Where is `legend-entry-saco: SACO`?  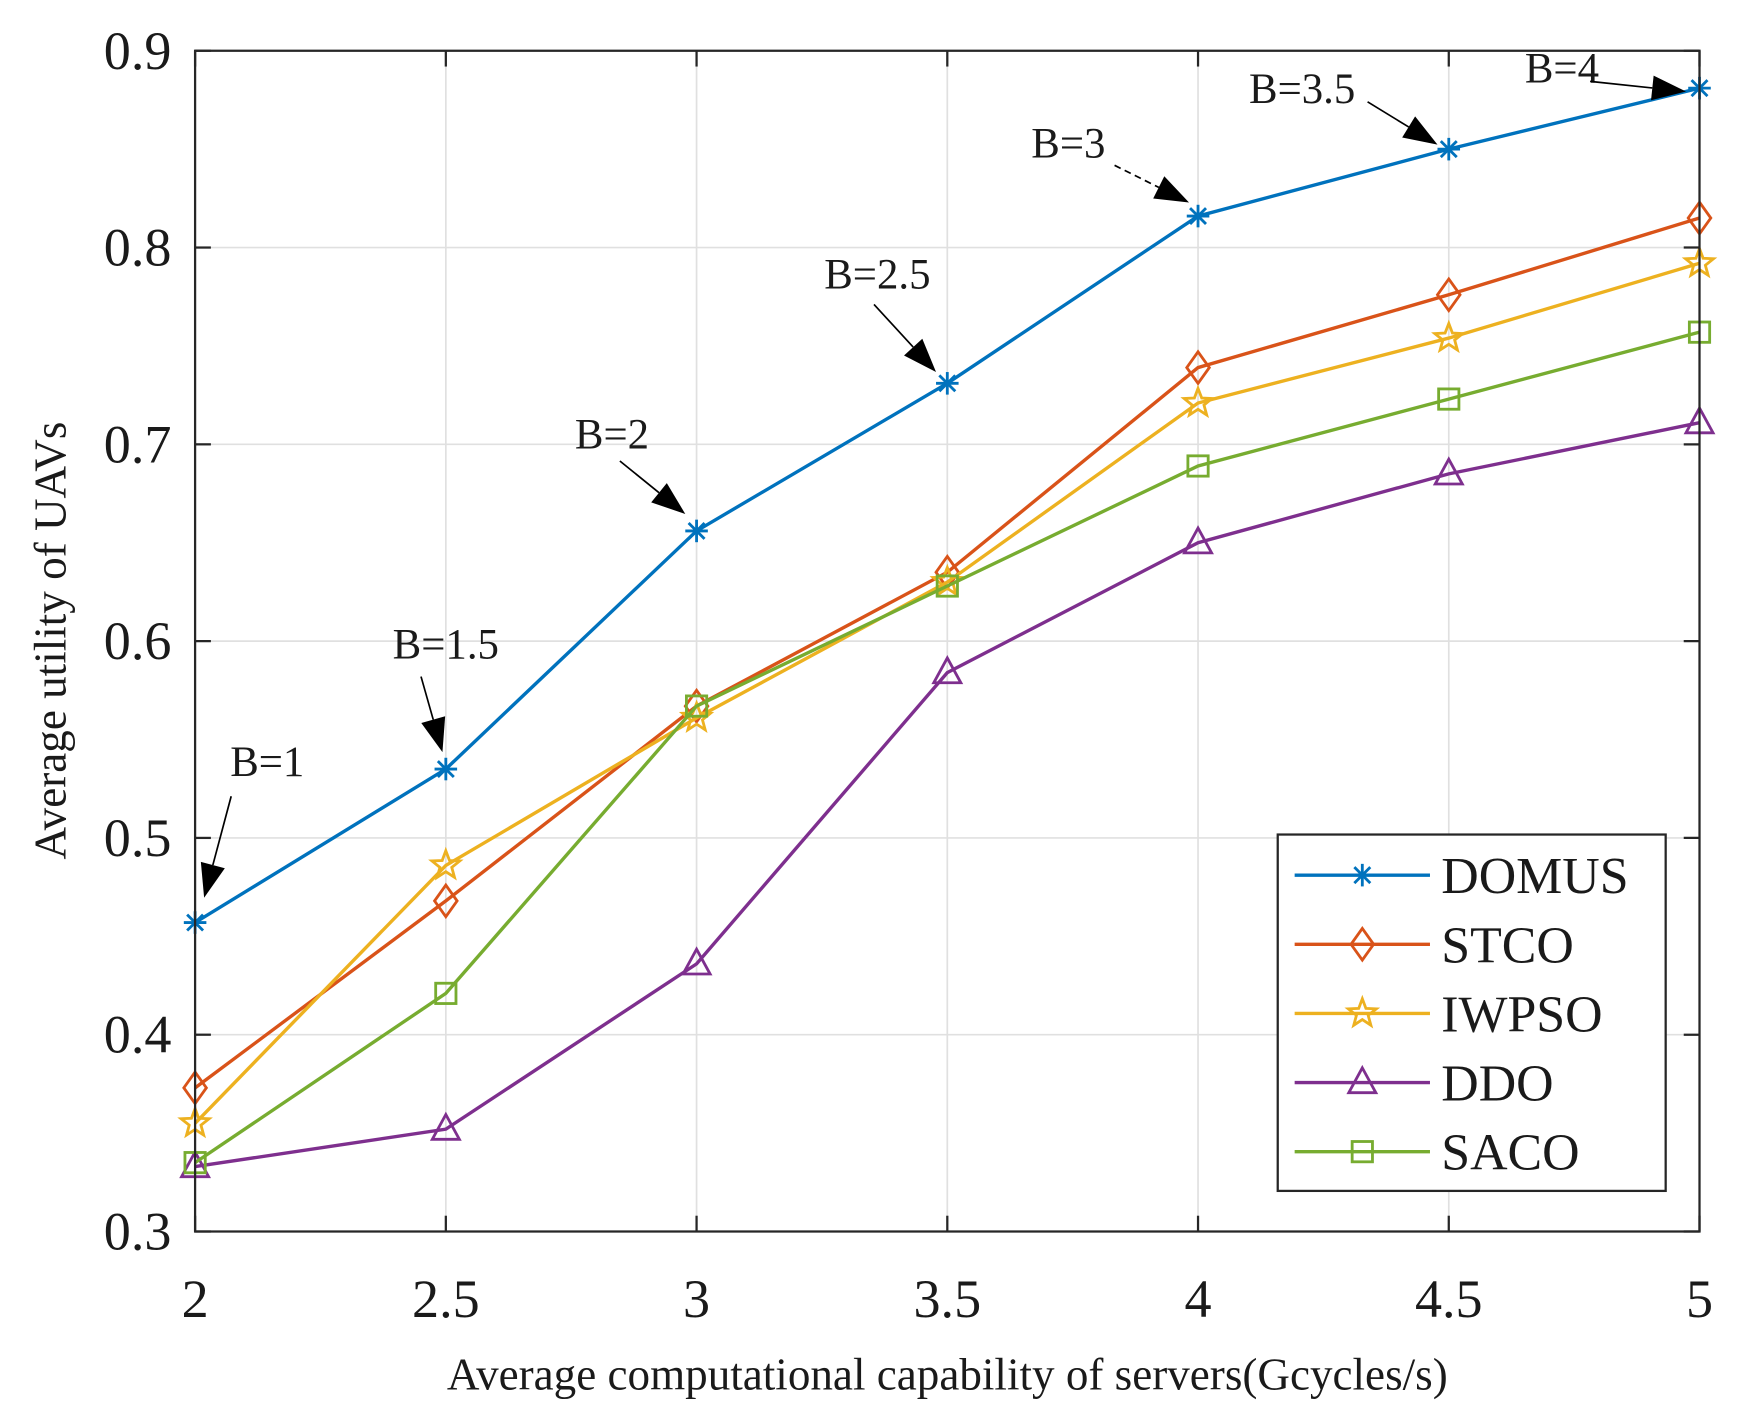
legend-entry-saco: SACO is located at coordinates (1437, 1153).